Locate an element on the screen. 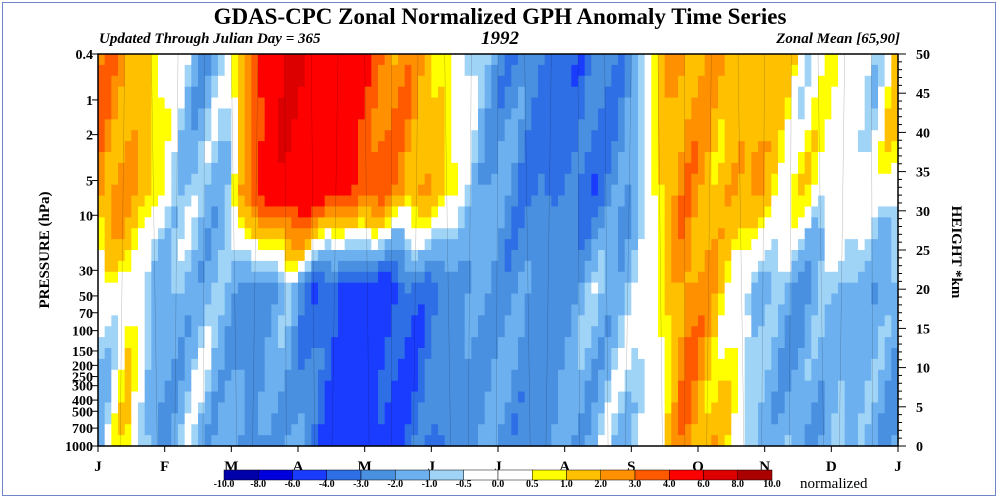  month-tick-label: N is located at coordinates (764, 467).